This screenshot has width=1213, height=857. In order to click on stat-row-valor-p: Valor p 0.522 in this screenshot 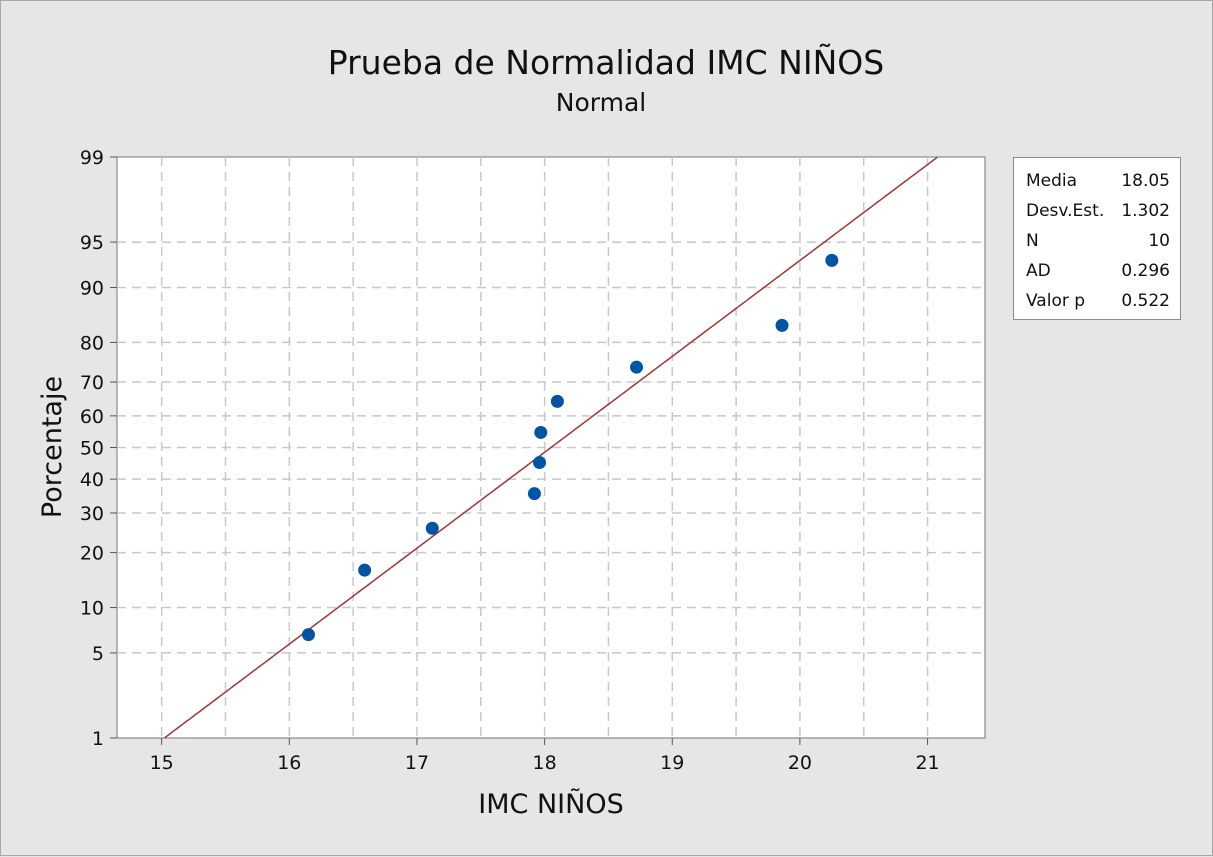, I will do `click(1098, 301)`.